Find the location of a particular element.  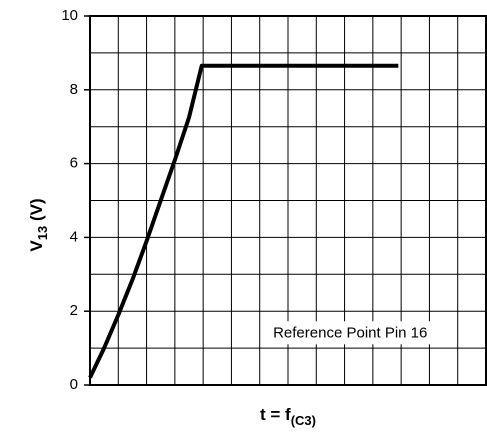

y-tick-label: 8 is located at coordinates (74, 89).